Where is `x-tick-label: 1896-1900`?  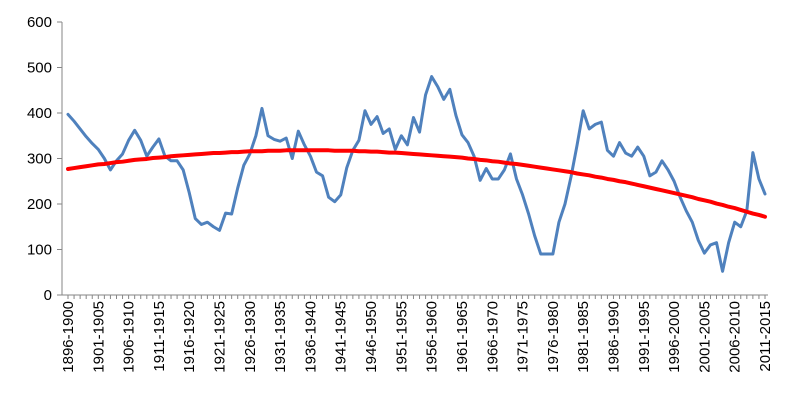
x-tick-label: 1896-1900 is located at coordinates (68, 337).